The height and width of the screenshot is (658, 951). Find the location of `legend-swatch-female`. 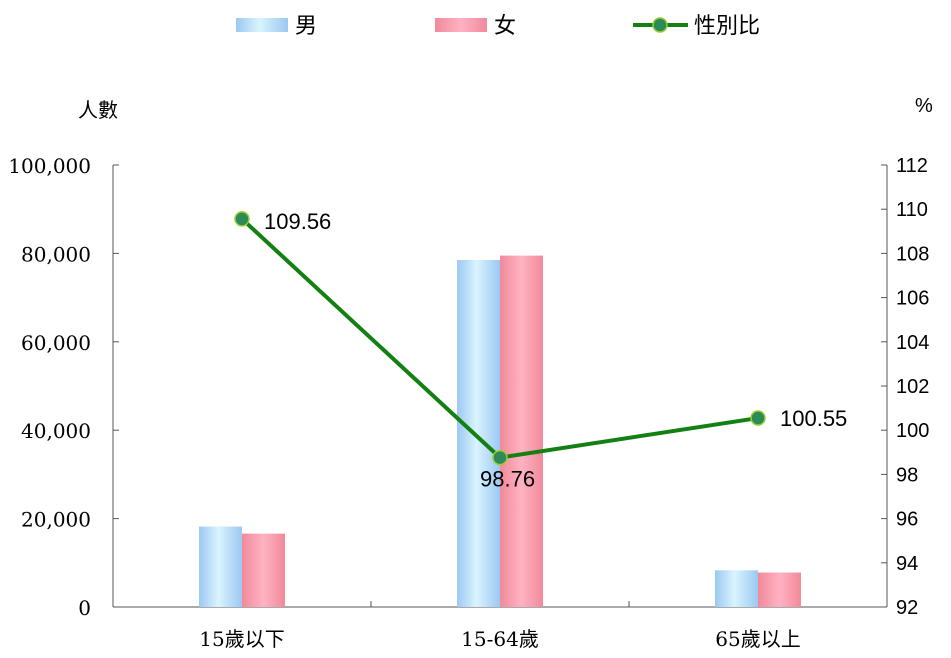

legend-swatch-female is located at coordinates (461, 25).